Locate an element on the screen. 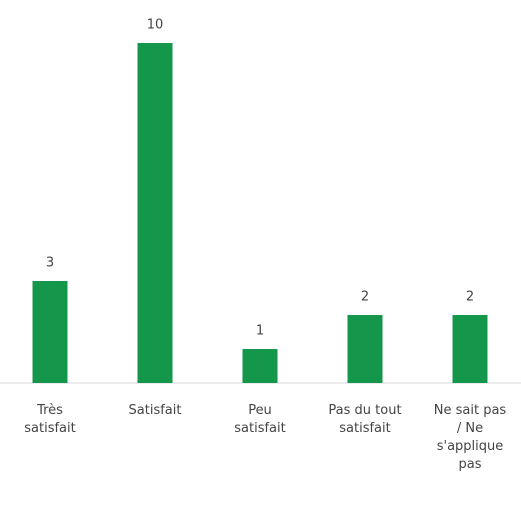  data-label: 1 is located at coordinates (260, 331).